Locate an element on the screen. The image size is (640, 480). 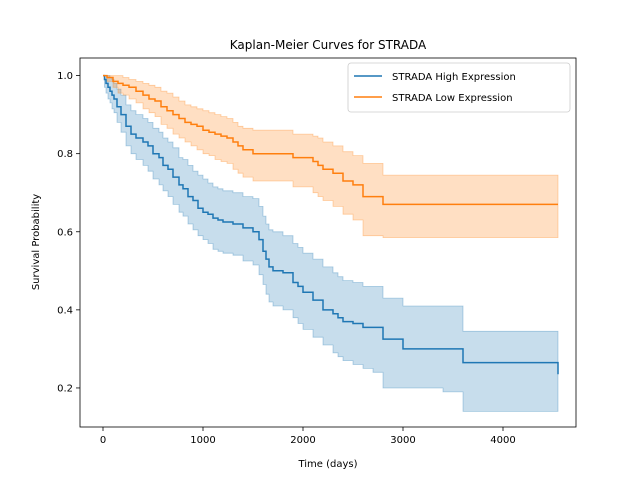
legend-box is located at coordinates (459, 87).